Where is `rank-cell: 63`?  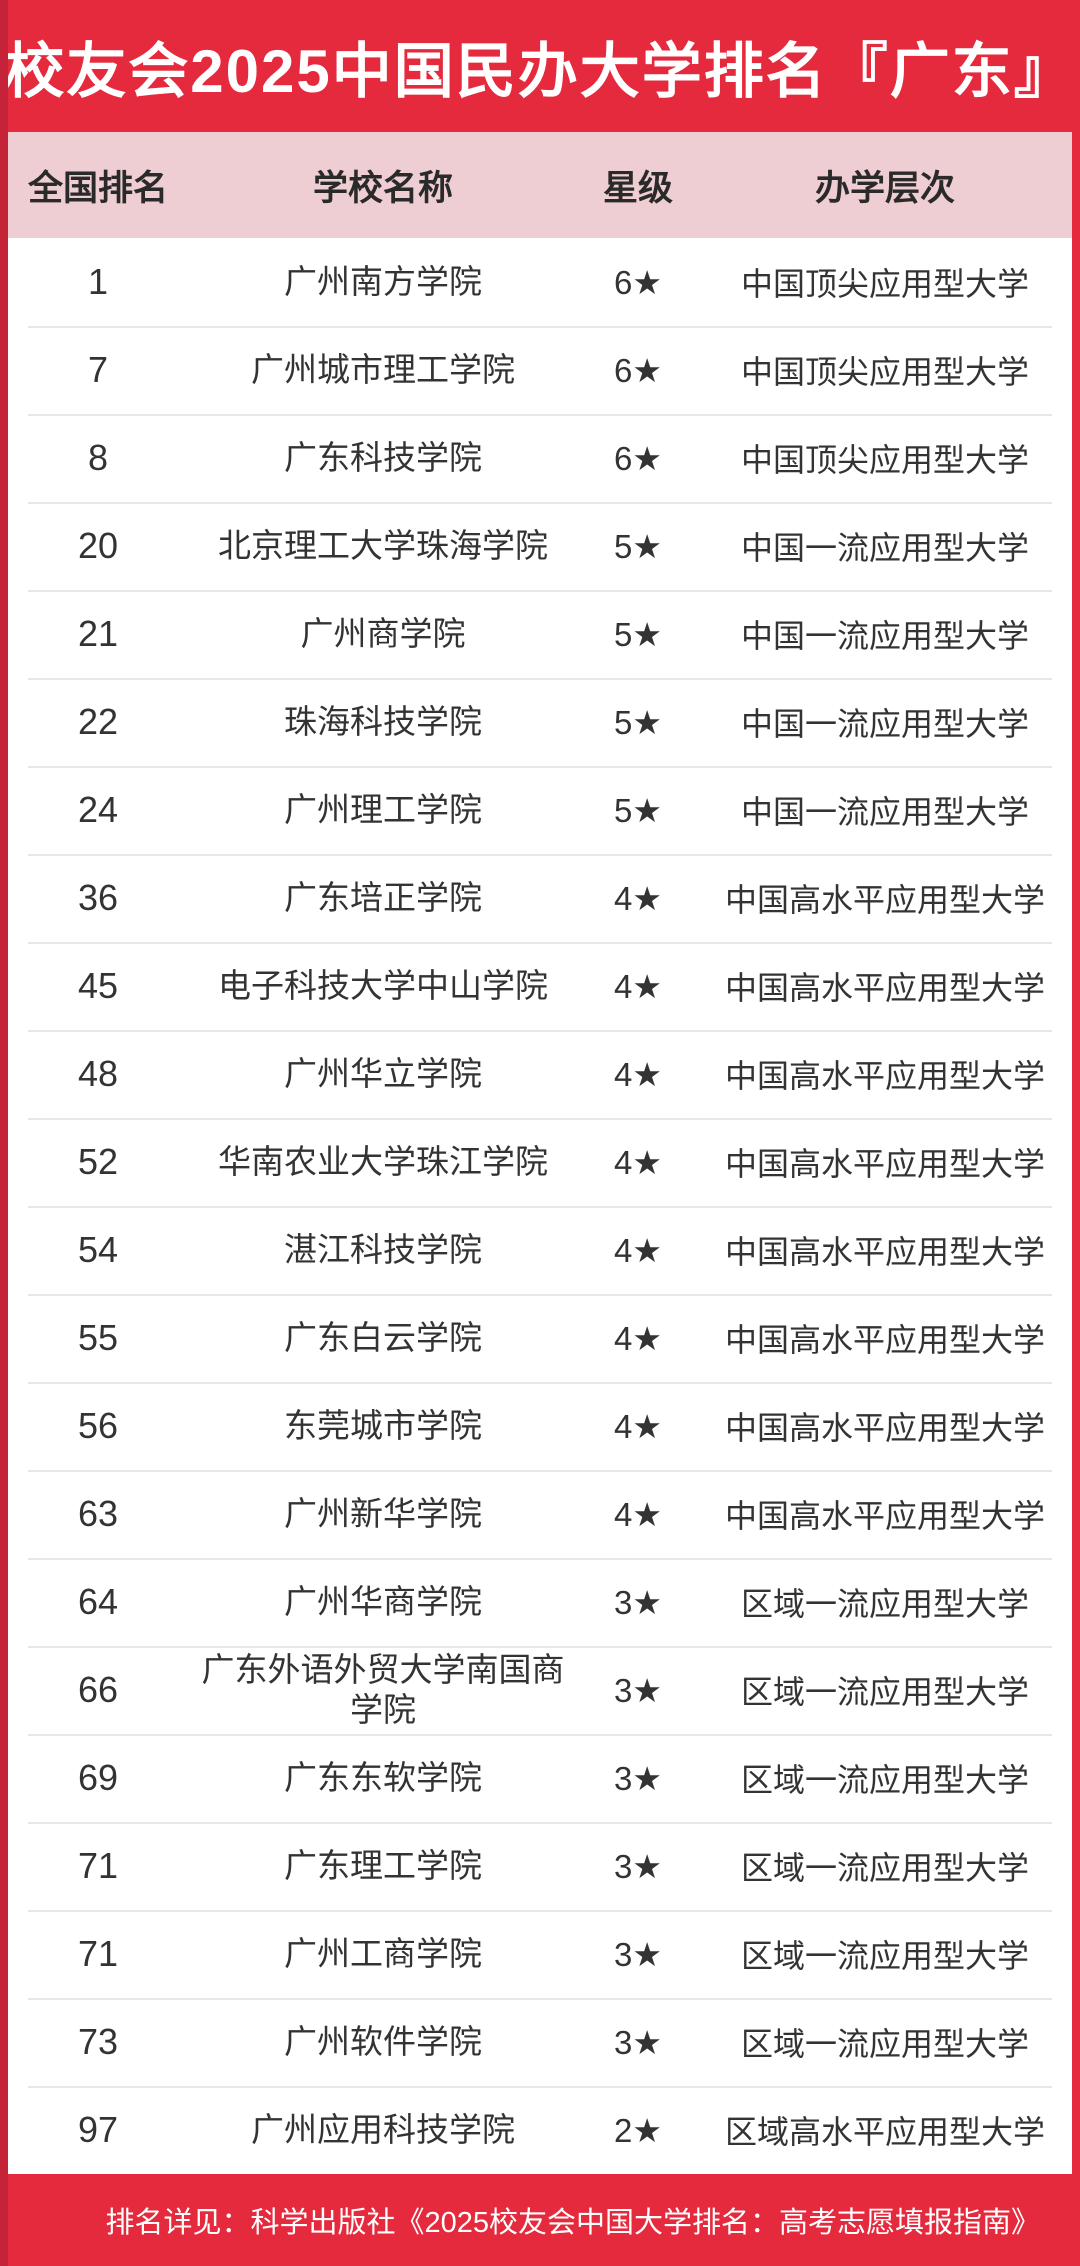
rank-cell: 63 is located at coordinates (98, 1513).